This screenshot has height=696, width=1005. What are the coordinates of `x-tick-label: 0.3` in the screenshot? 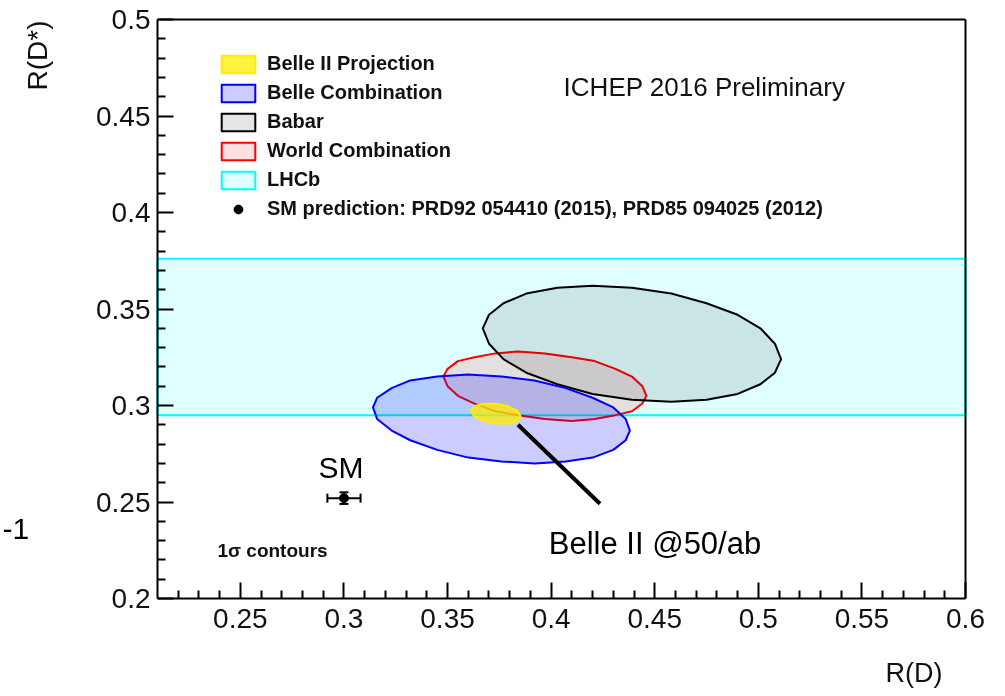 It's located at (344, 618).